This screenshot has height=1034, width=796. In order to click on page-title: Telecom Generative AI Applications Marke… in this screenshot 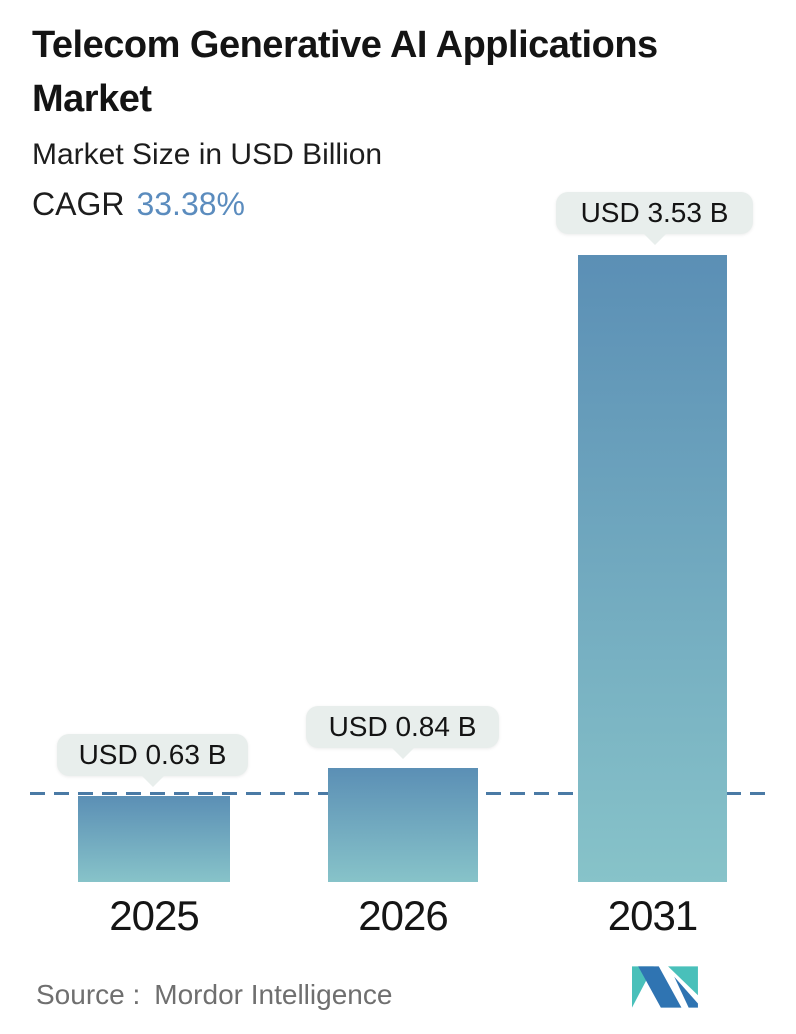, I will do `click(345, 72)`.